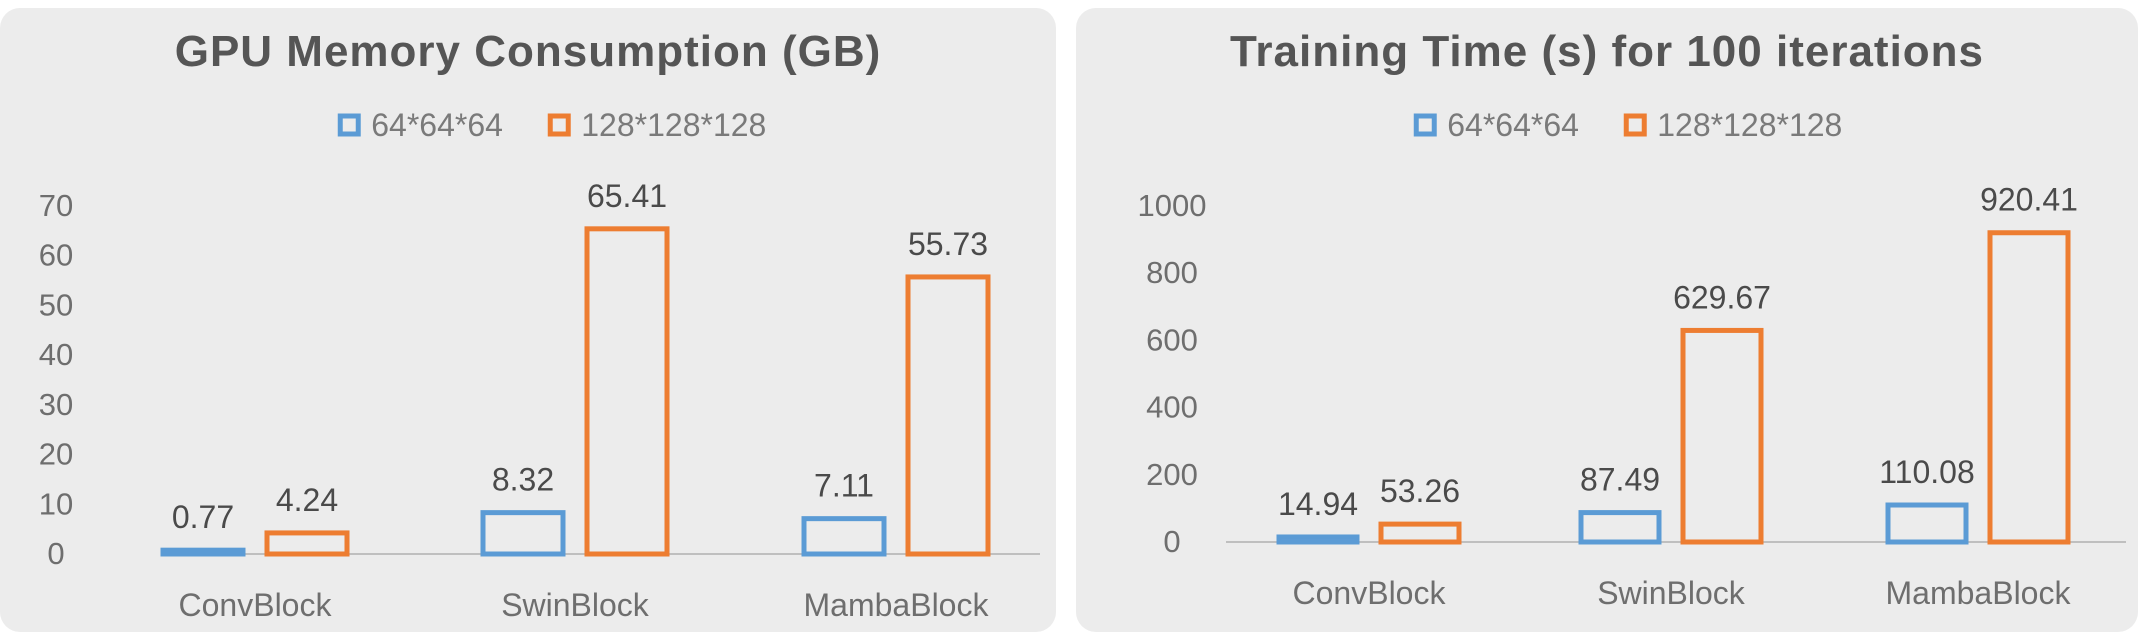 The height and width of the screenshot is (640, 2145). Describe the element at coordinates (2029, 200) in the screenshot. I see `data-label-mambablock-128-128-128: 920.41` at that location.